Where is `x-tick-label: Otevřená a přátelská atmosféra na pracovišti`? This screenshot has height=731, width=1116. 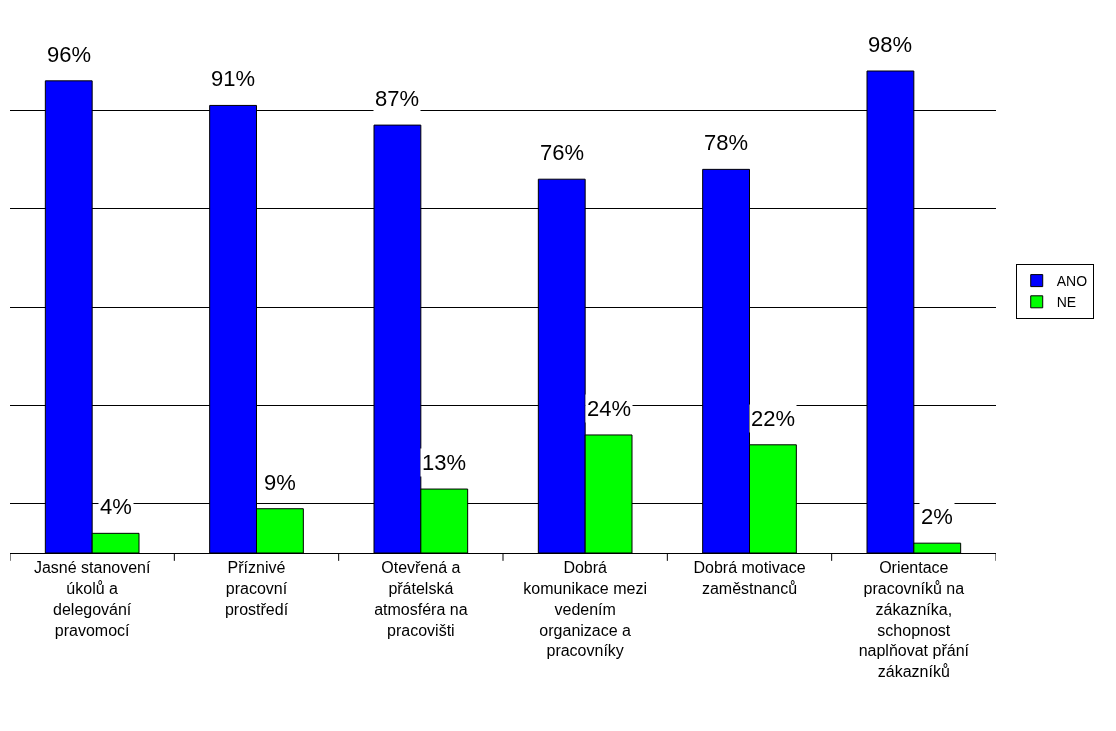 x-tick-label: Otevřená a přátelská atmosféra na pracovišti is located at coordinates (421, 599).